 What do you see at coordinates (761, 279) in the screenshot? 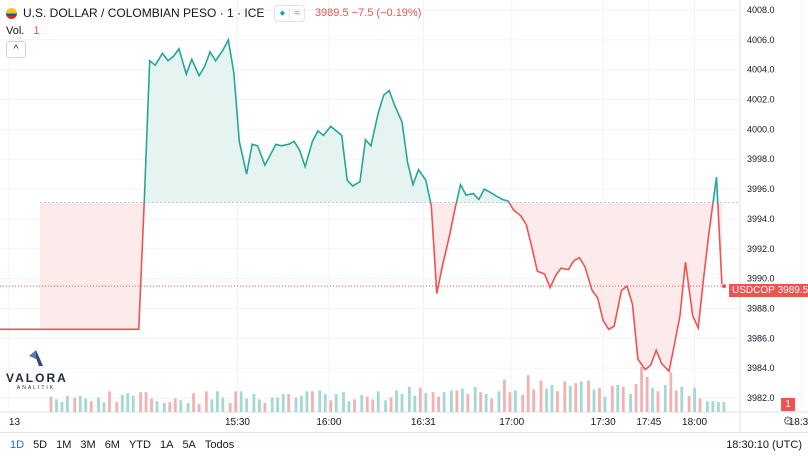
I see `y-tick-label: 3990.0` at bounding box center [761, 279].